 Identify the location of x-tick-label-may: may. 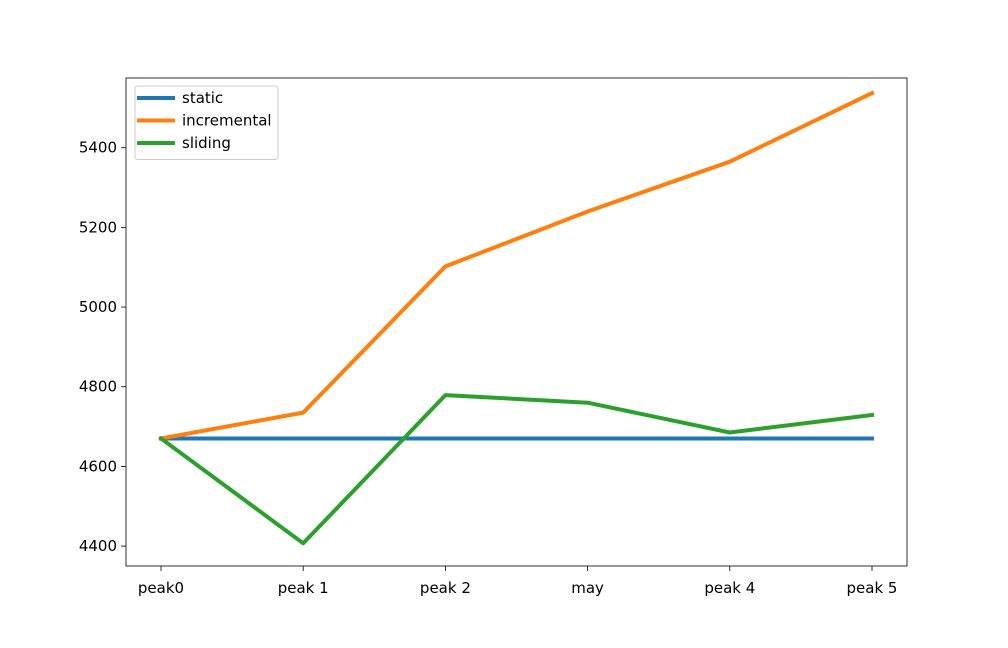
(587, 588).